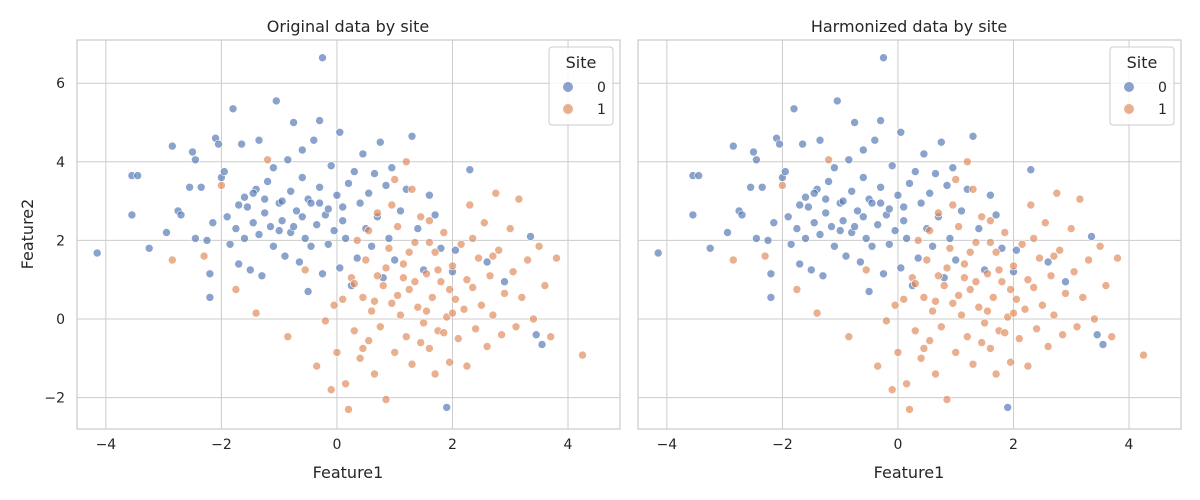 The width and height of the screenshot is (1200, 500). Describe the element at coordinates (60, 320) in the screenshot. I see `y-tick-label: 0` at that location.